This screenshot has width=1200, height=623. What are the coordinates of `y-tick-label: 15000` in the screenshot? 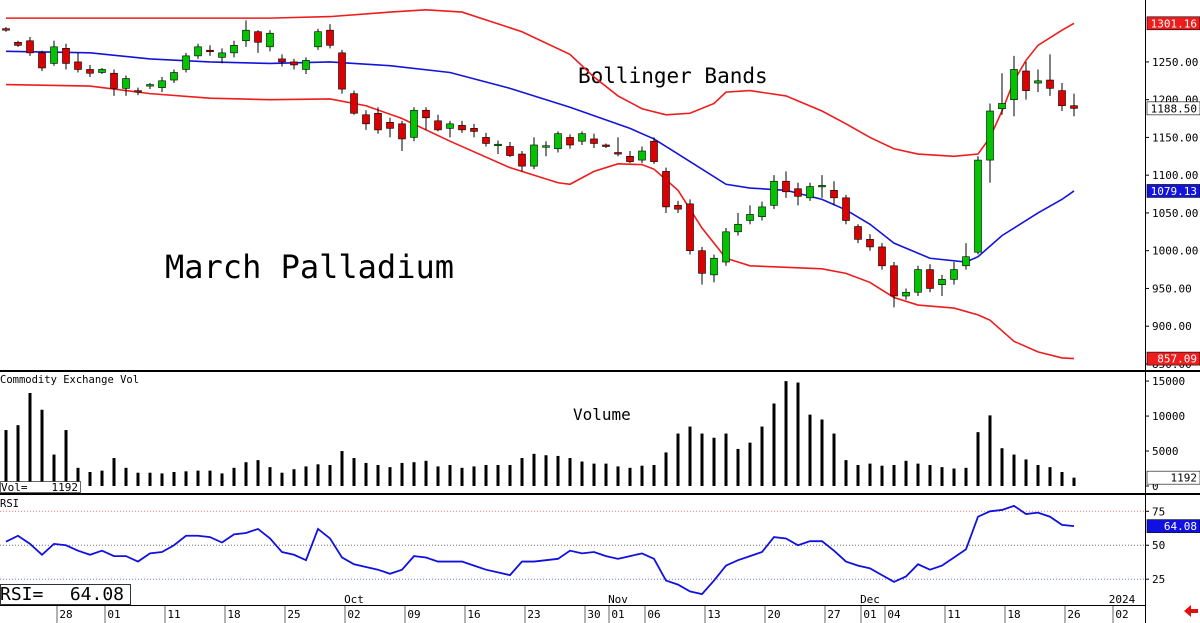 It's located at (1168, 381).